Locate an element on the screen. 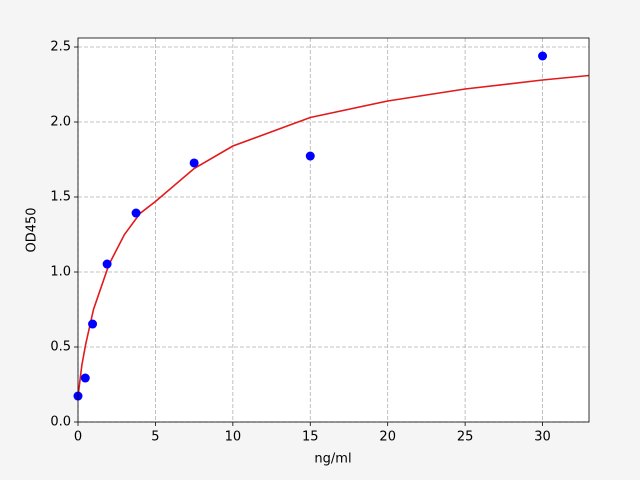  y-tick-label: 0.5 is located at coordinates (60, 347).